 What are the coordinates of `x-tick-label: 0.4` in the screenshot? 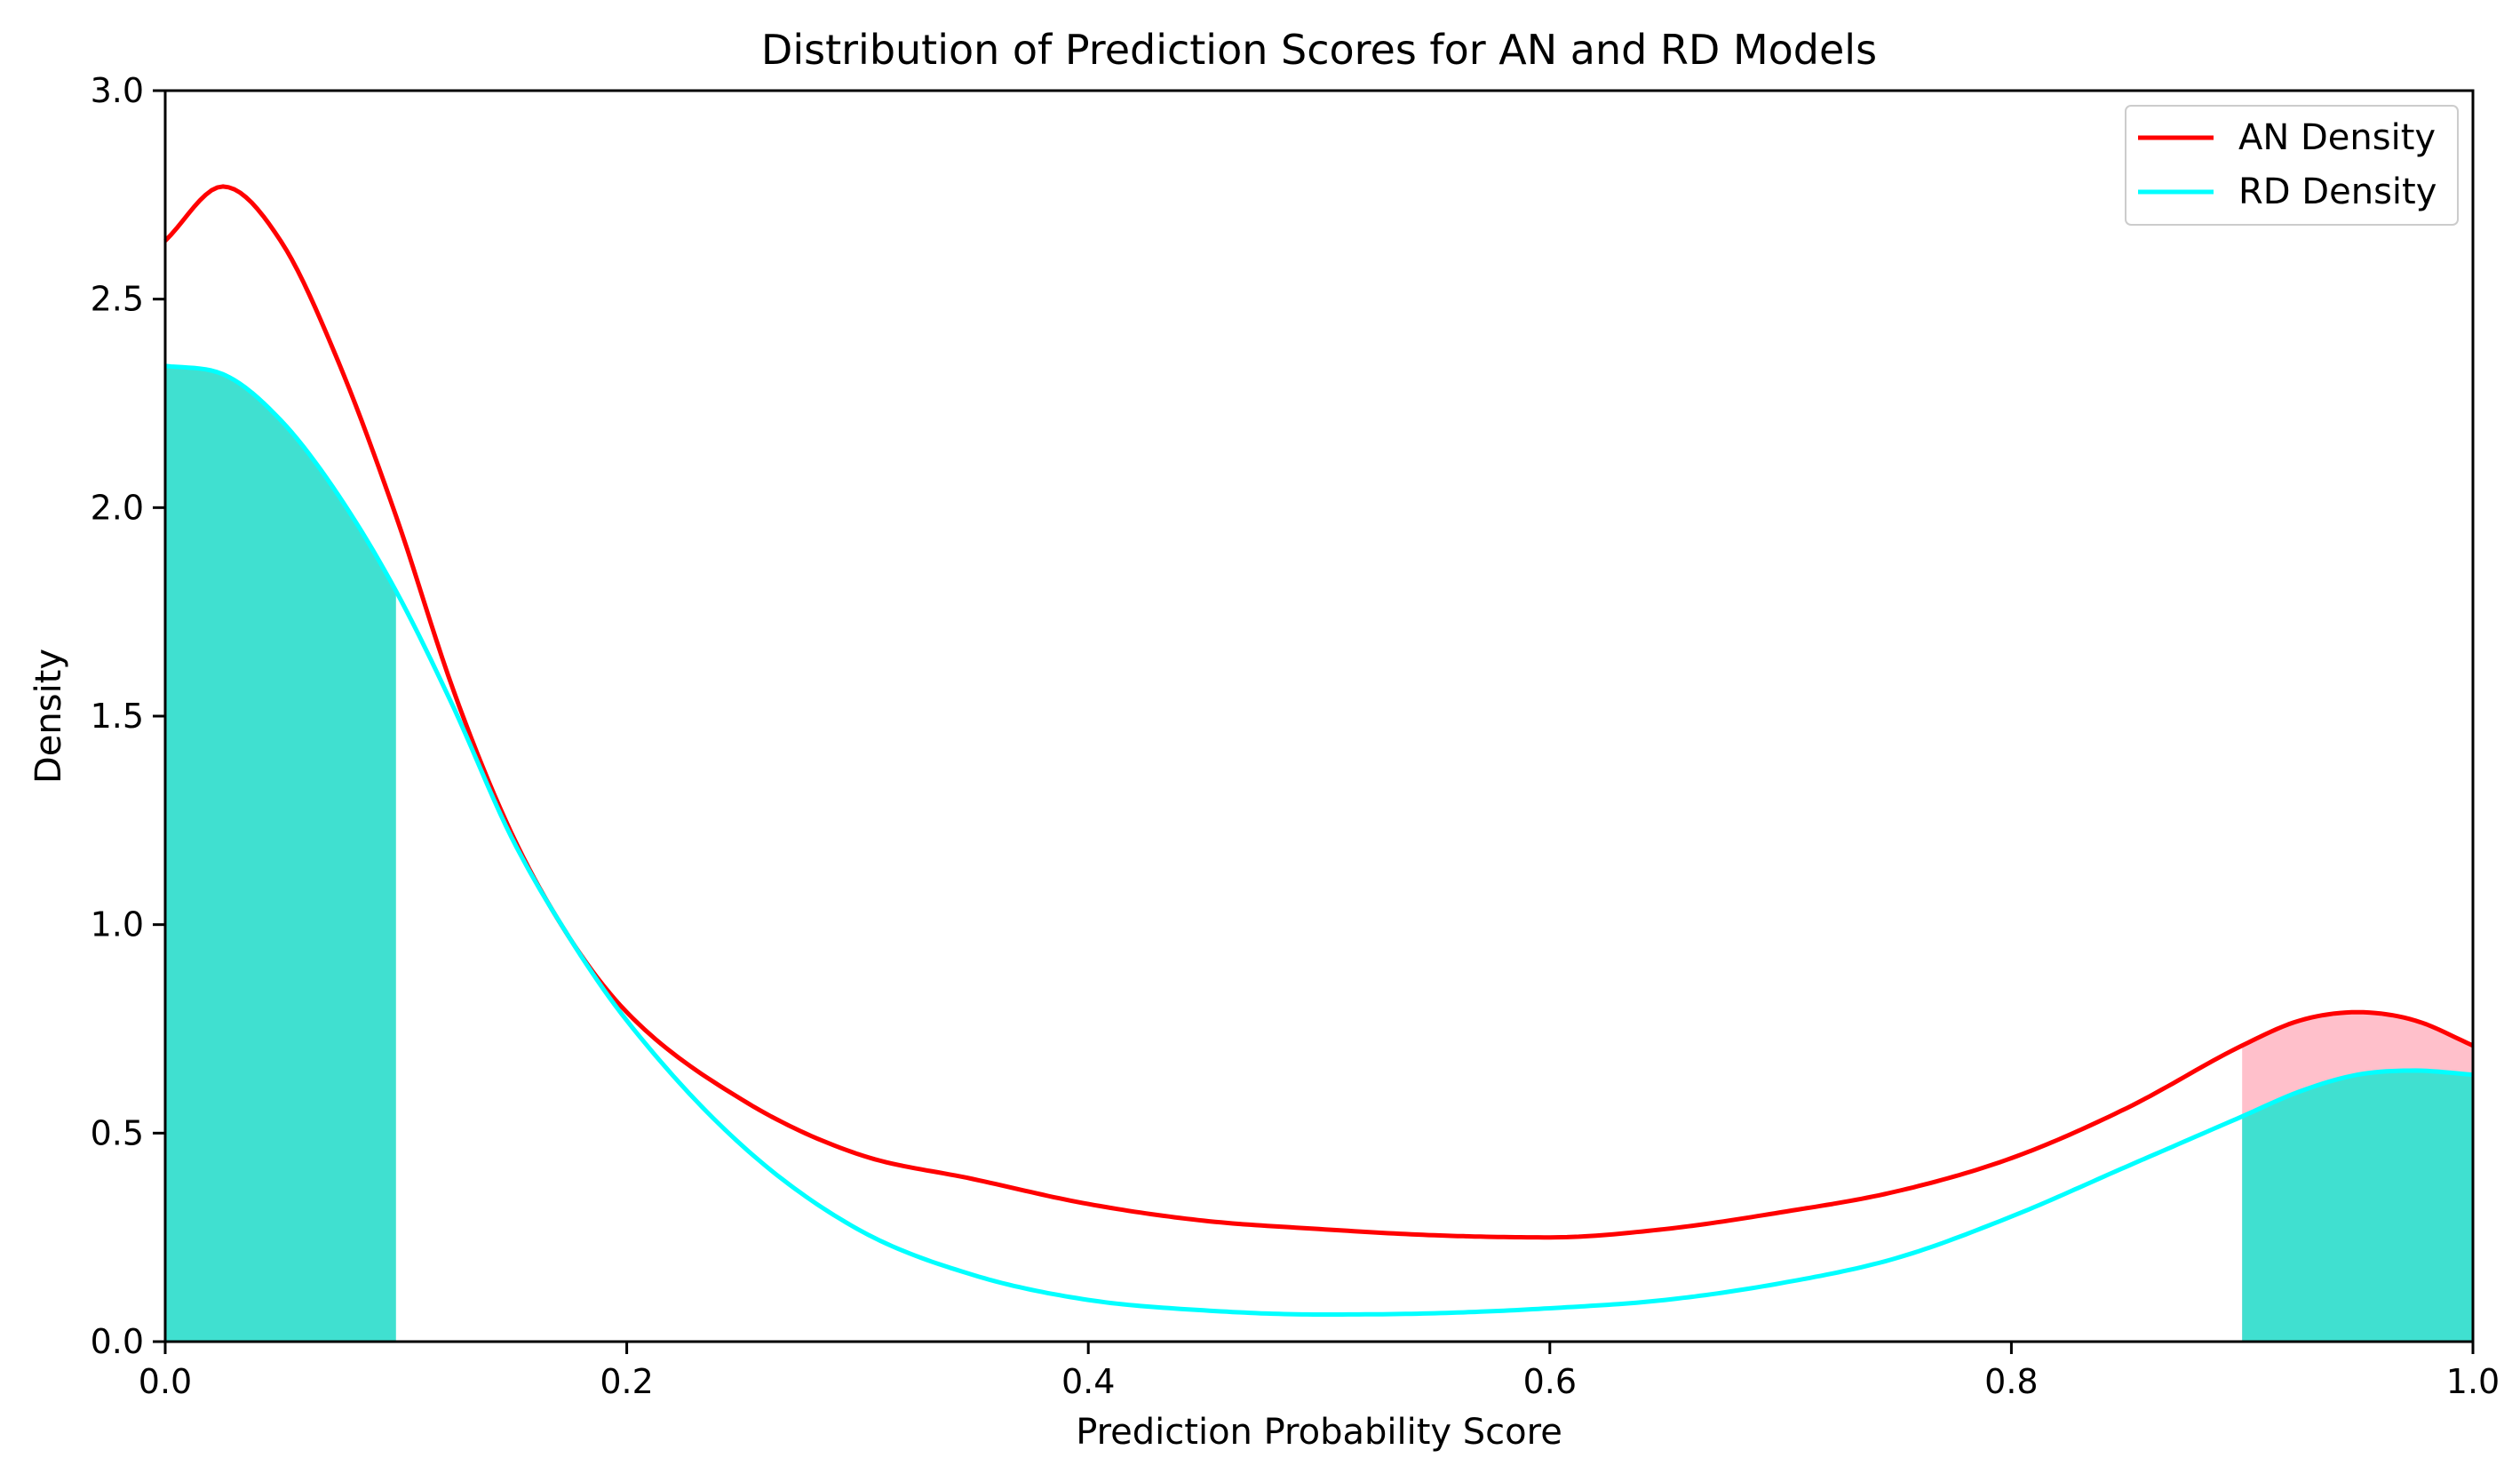 It's located at (1088, 1381).